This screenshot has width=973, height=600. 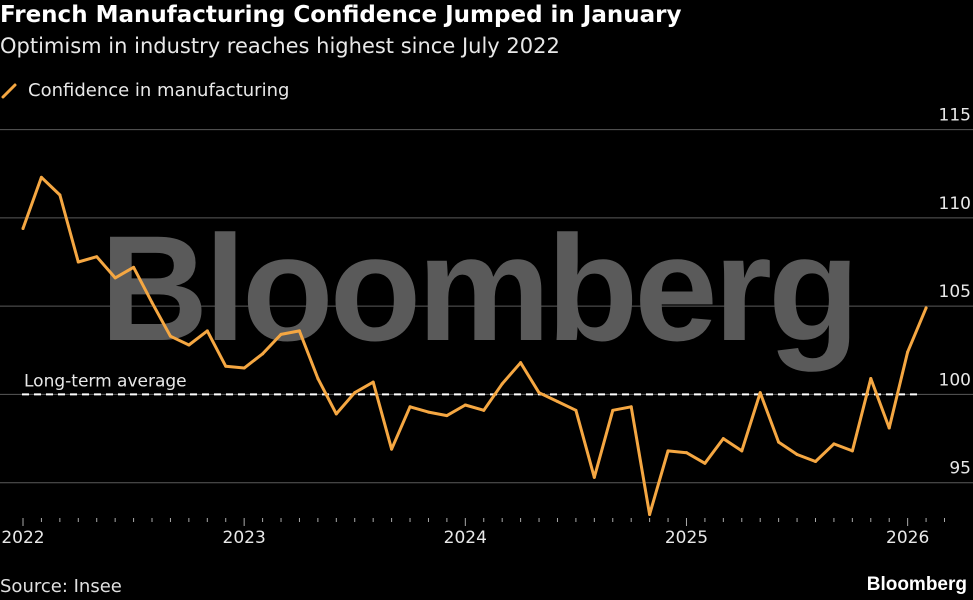 What do you see at coordinates (159, 90) in the screenshot?
I see `legend-label: Confidence in manufacturing` at bounding box center [159, 90].